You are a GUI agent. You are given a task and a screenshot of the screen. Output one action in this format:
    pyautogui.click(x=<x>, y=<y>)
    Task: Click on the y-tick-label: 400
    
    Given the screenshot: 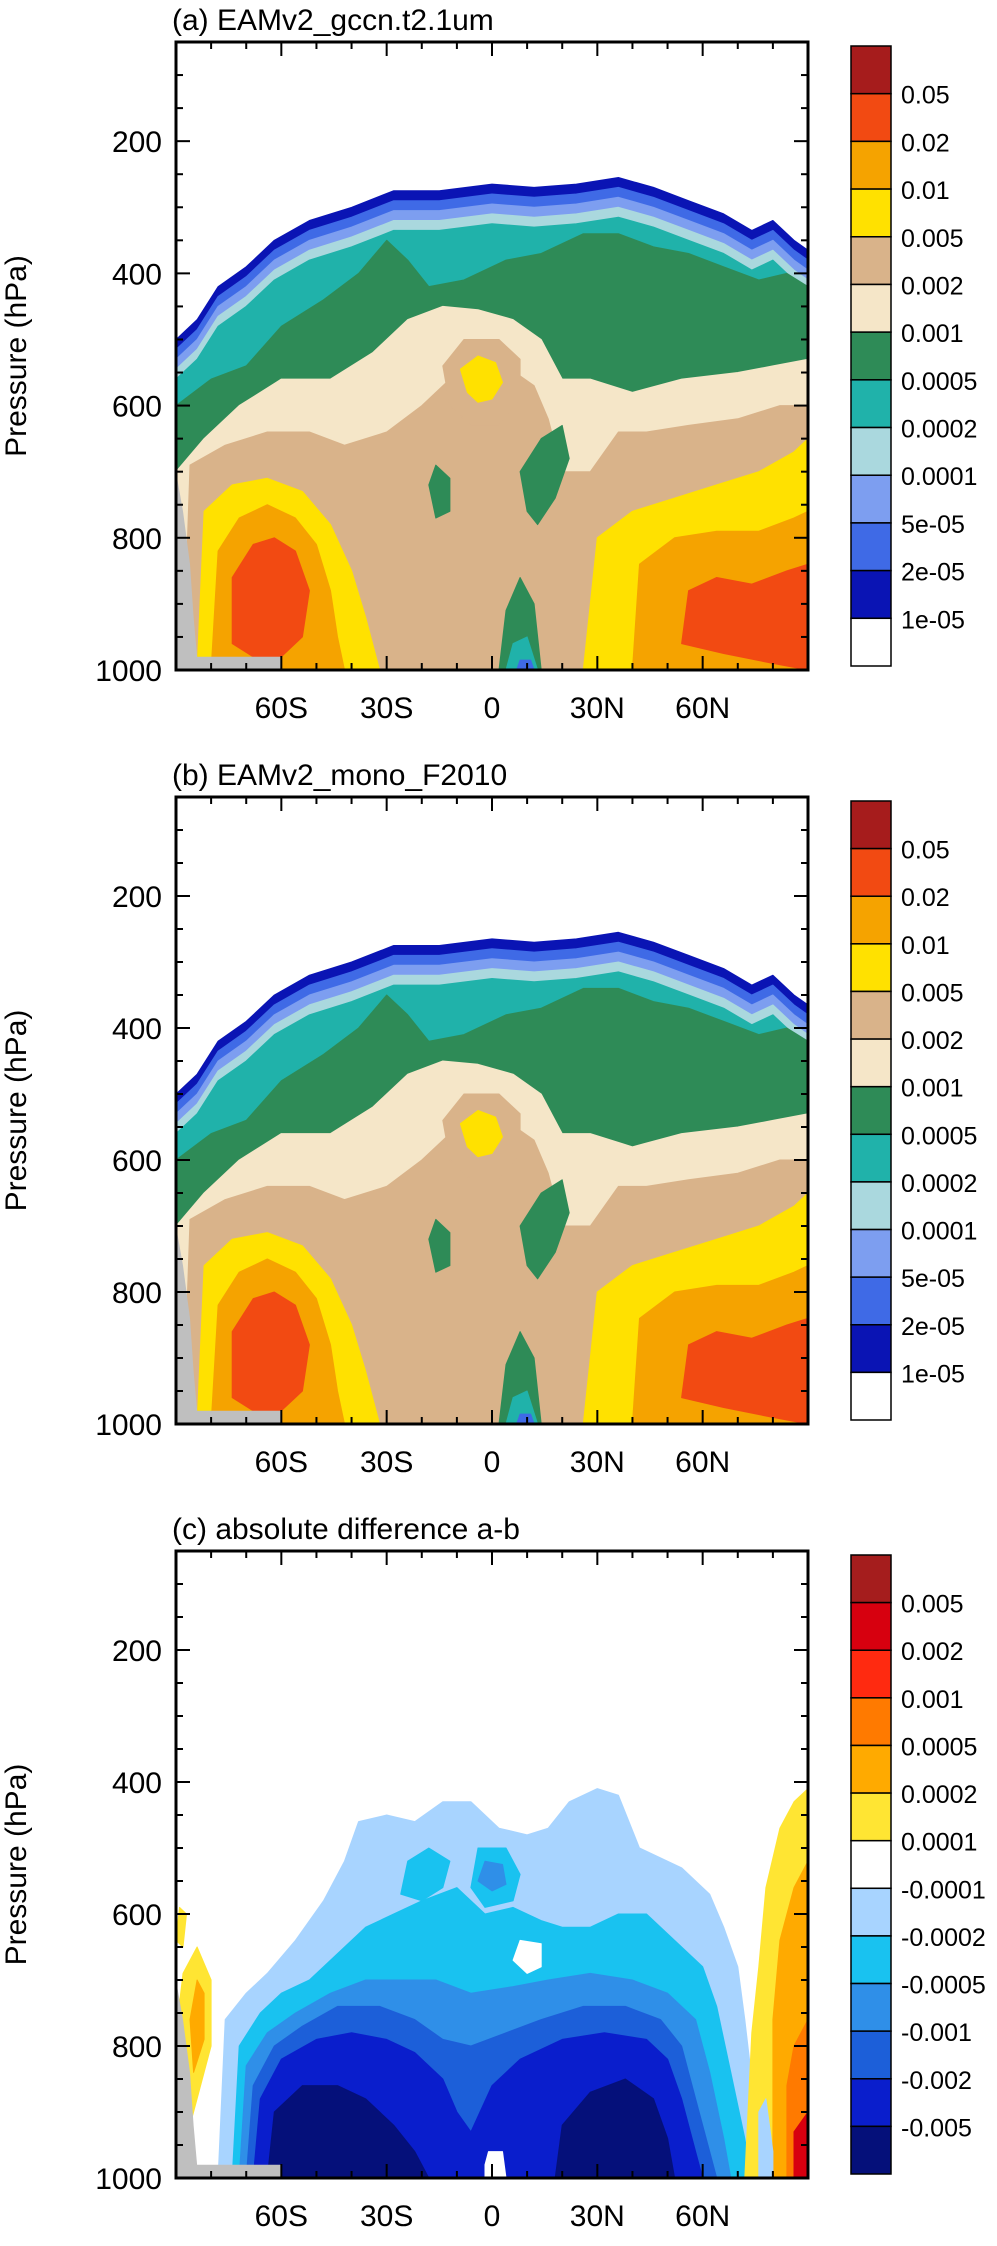 What is the action you would take?
    pyautogui.click(x=137, y=274)
    